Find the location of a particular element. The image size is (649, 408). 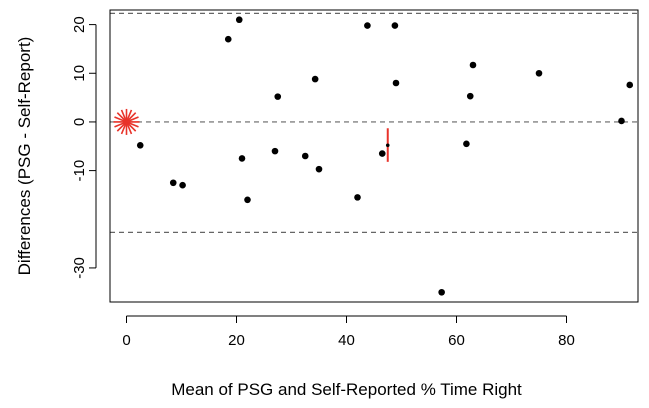

x-axis: 0 20 40 60 80 is located at coordinates (348, 332).